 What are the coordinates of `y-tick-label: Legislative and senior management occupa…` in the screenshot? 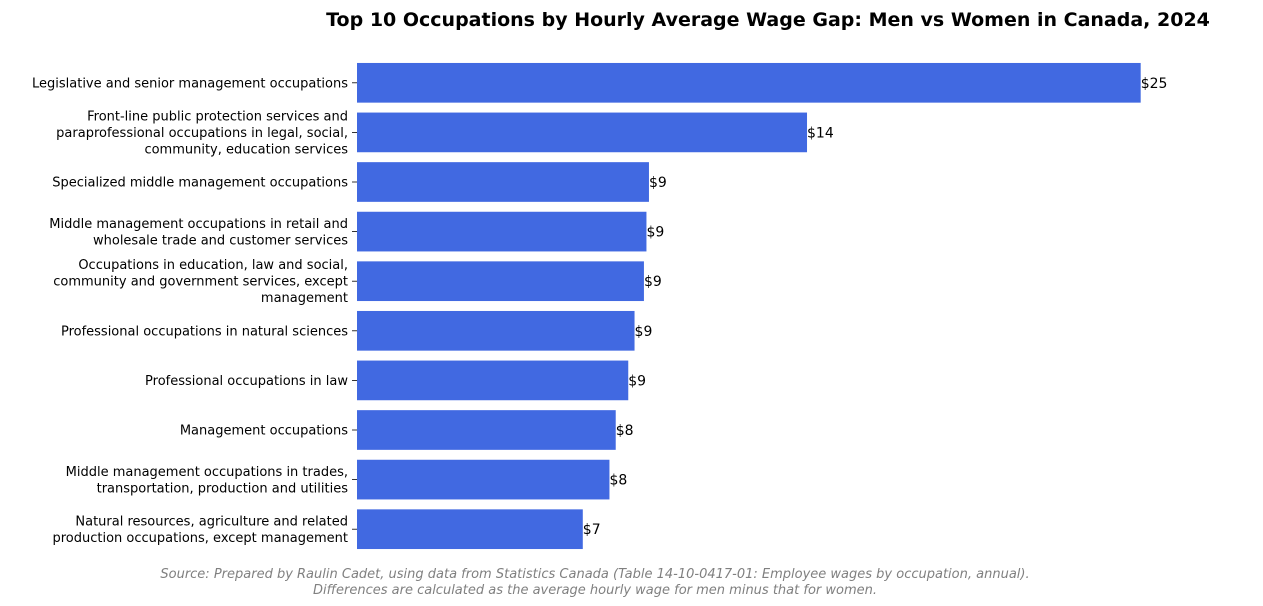 It's located at (190, 83).